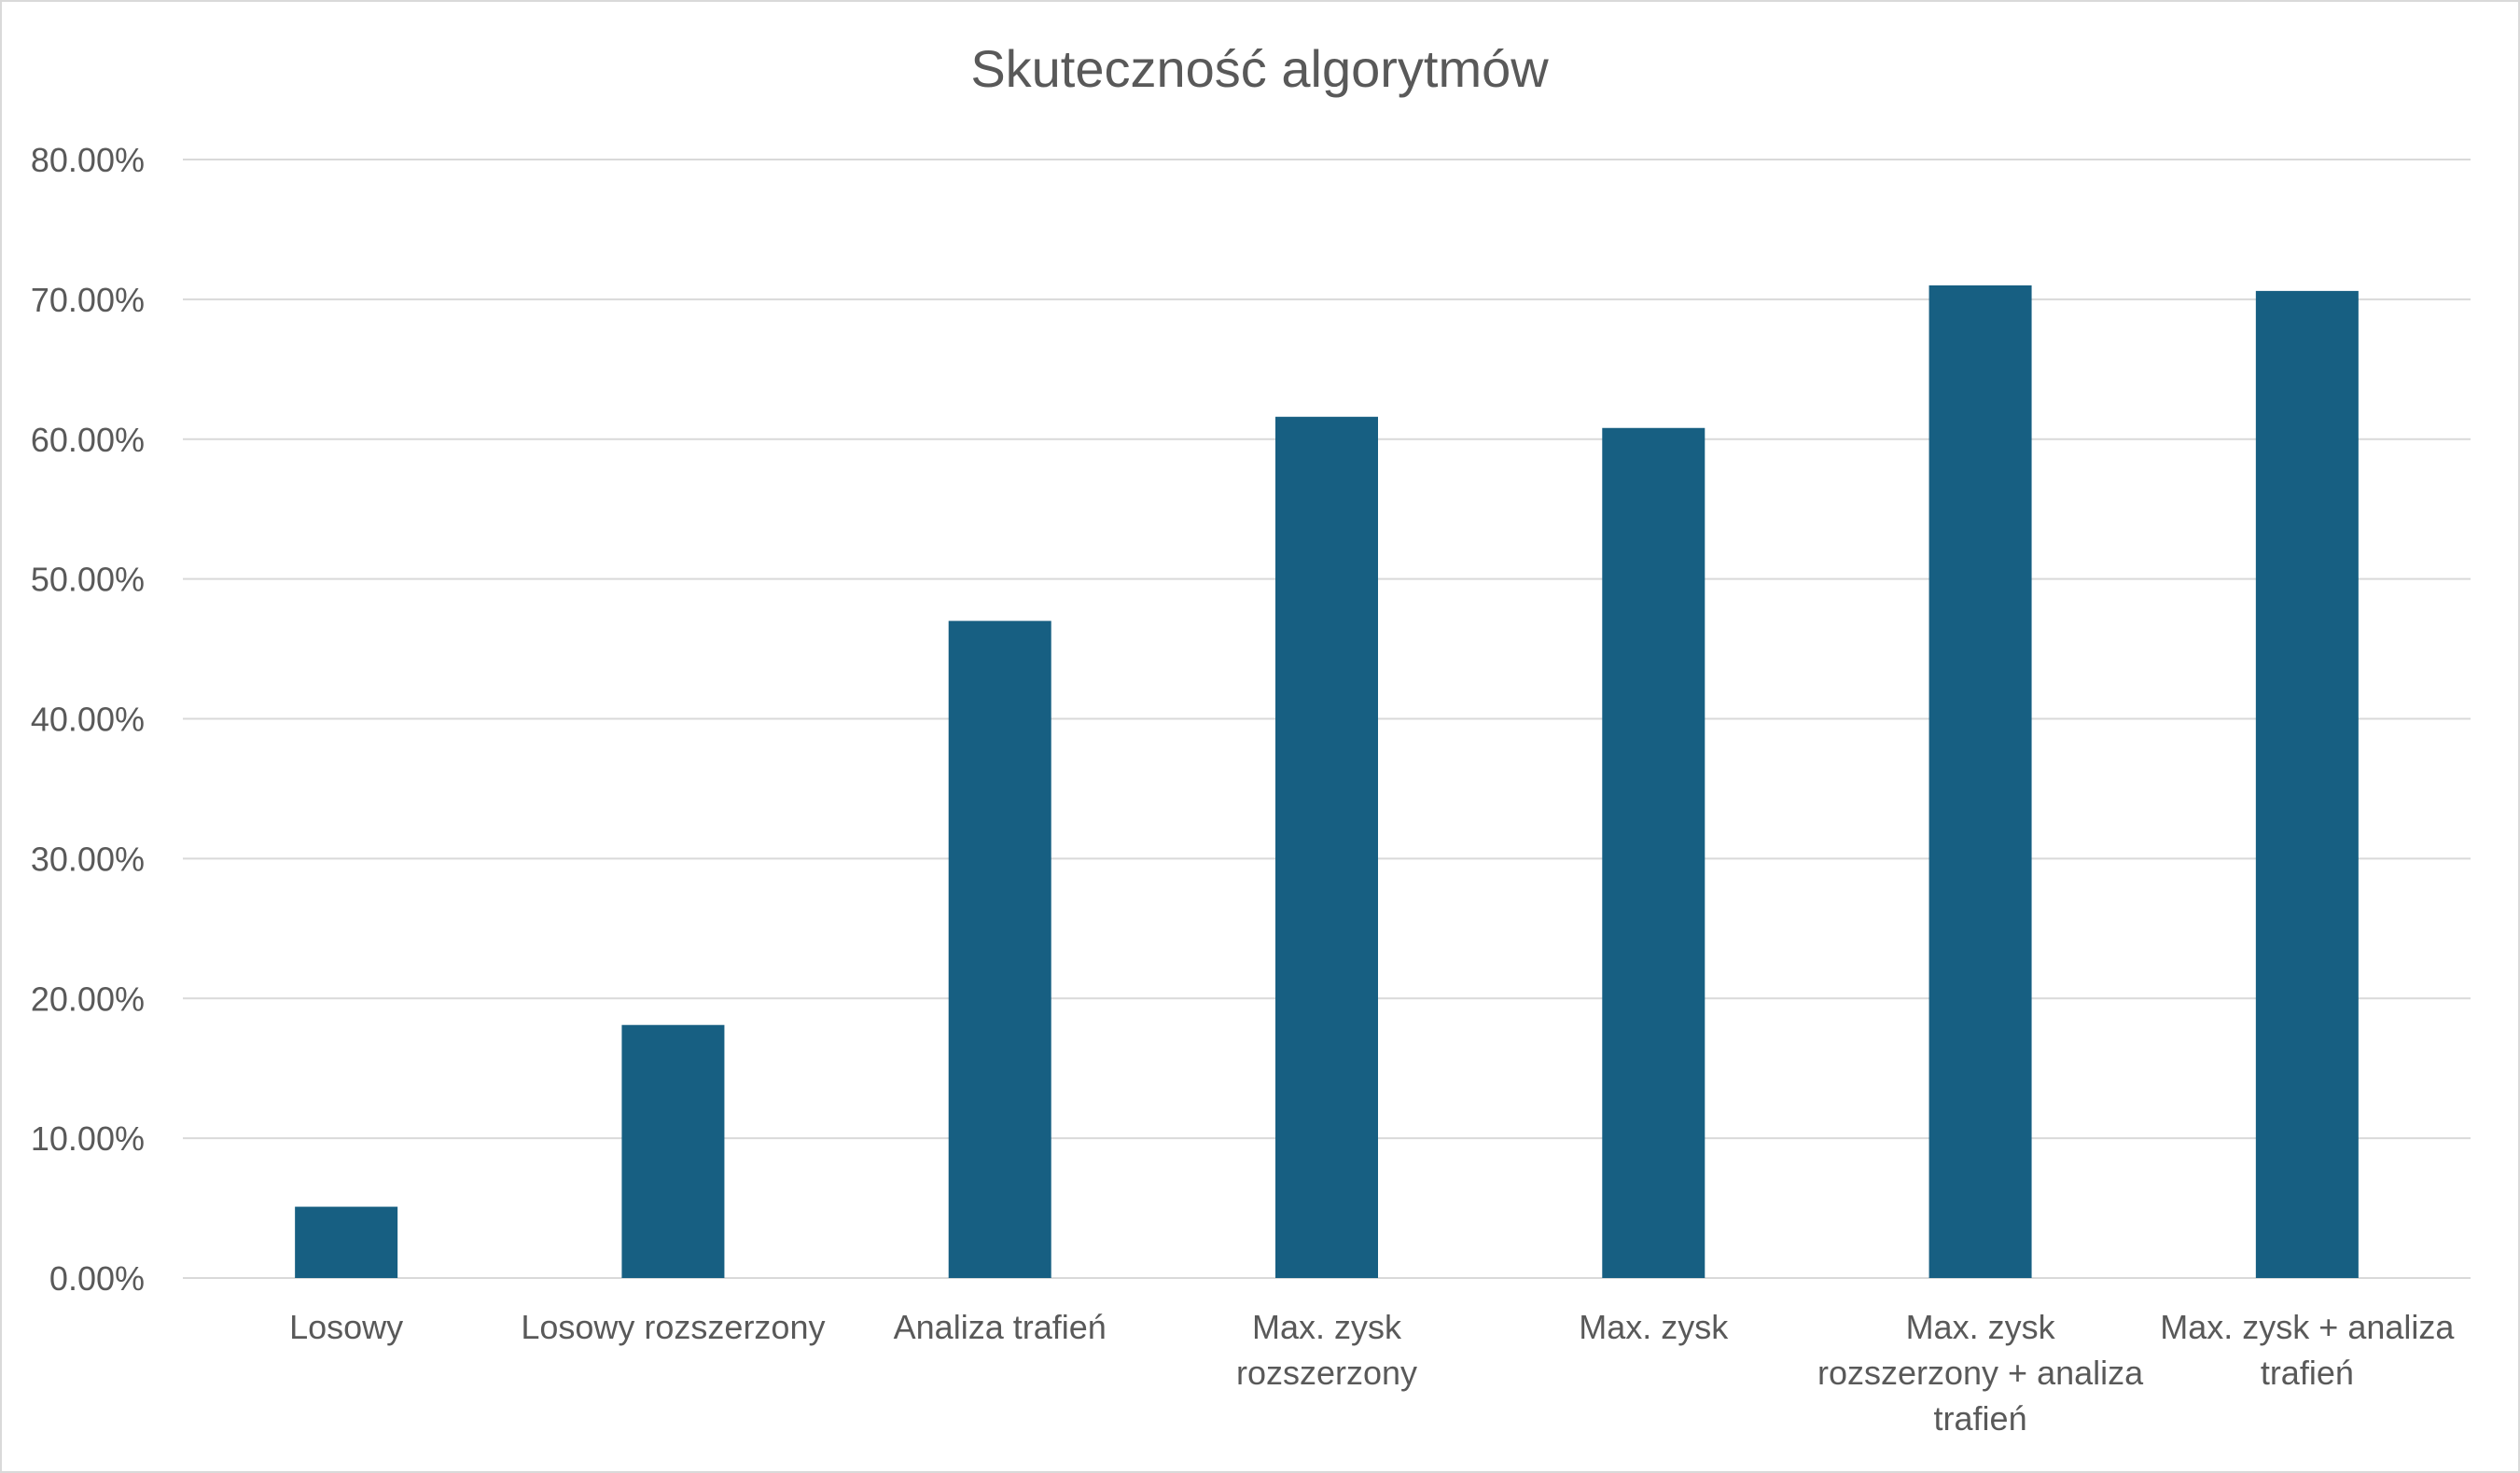  What do you see at coordinates (88, 440) in the screenshot?
I see `y-tick-label: 60.00%` at bounding box center [88, 440].